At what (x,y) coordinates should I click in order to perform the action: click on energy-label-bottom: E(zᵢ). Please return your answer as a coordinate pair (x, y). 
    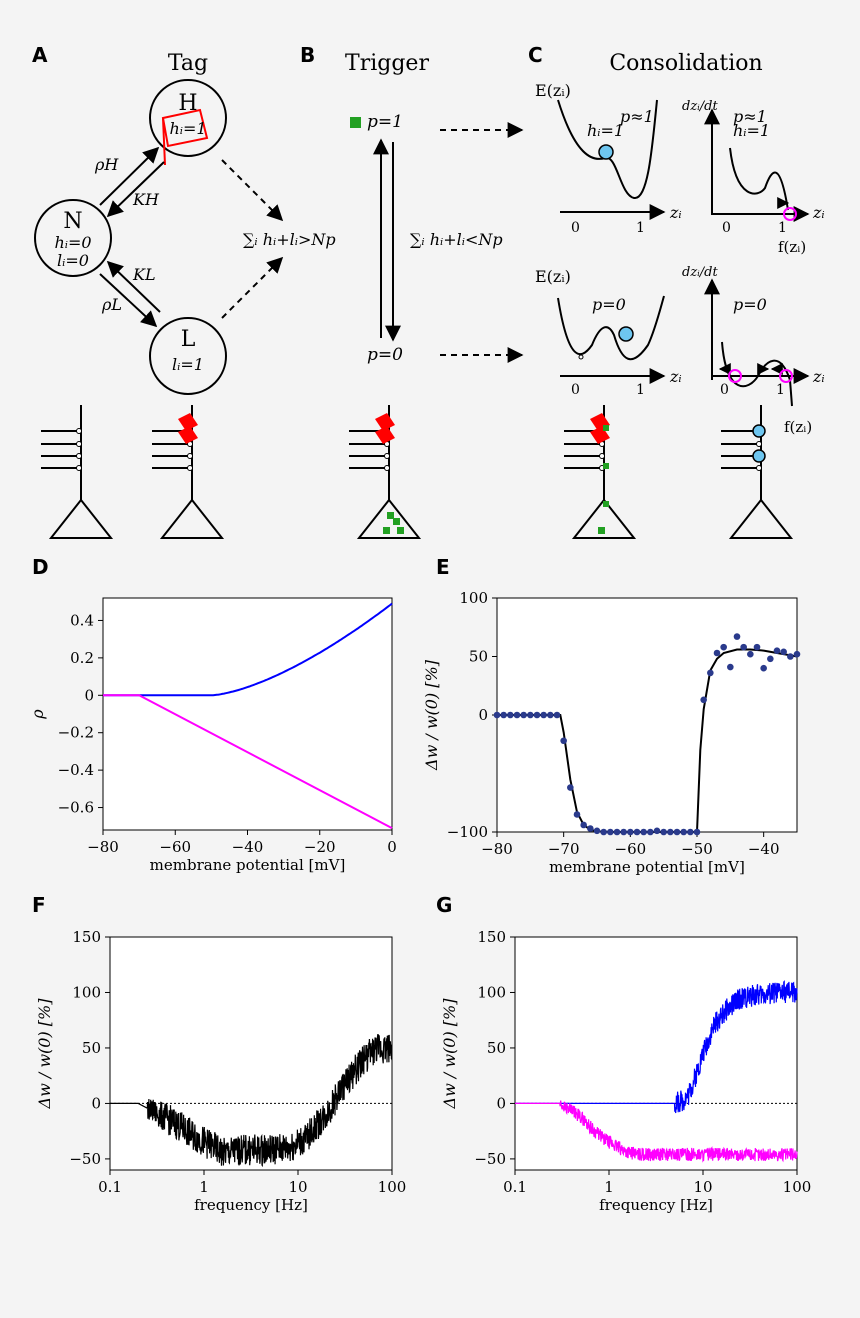
    Looking at the image, I should click on (553, 276).